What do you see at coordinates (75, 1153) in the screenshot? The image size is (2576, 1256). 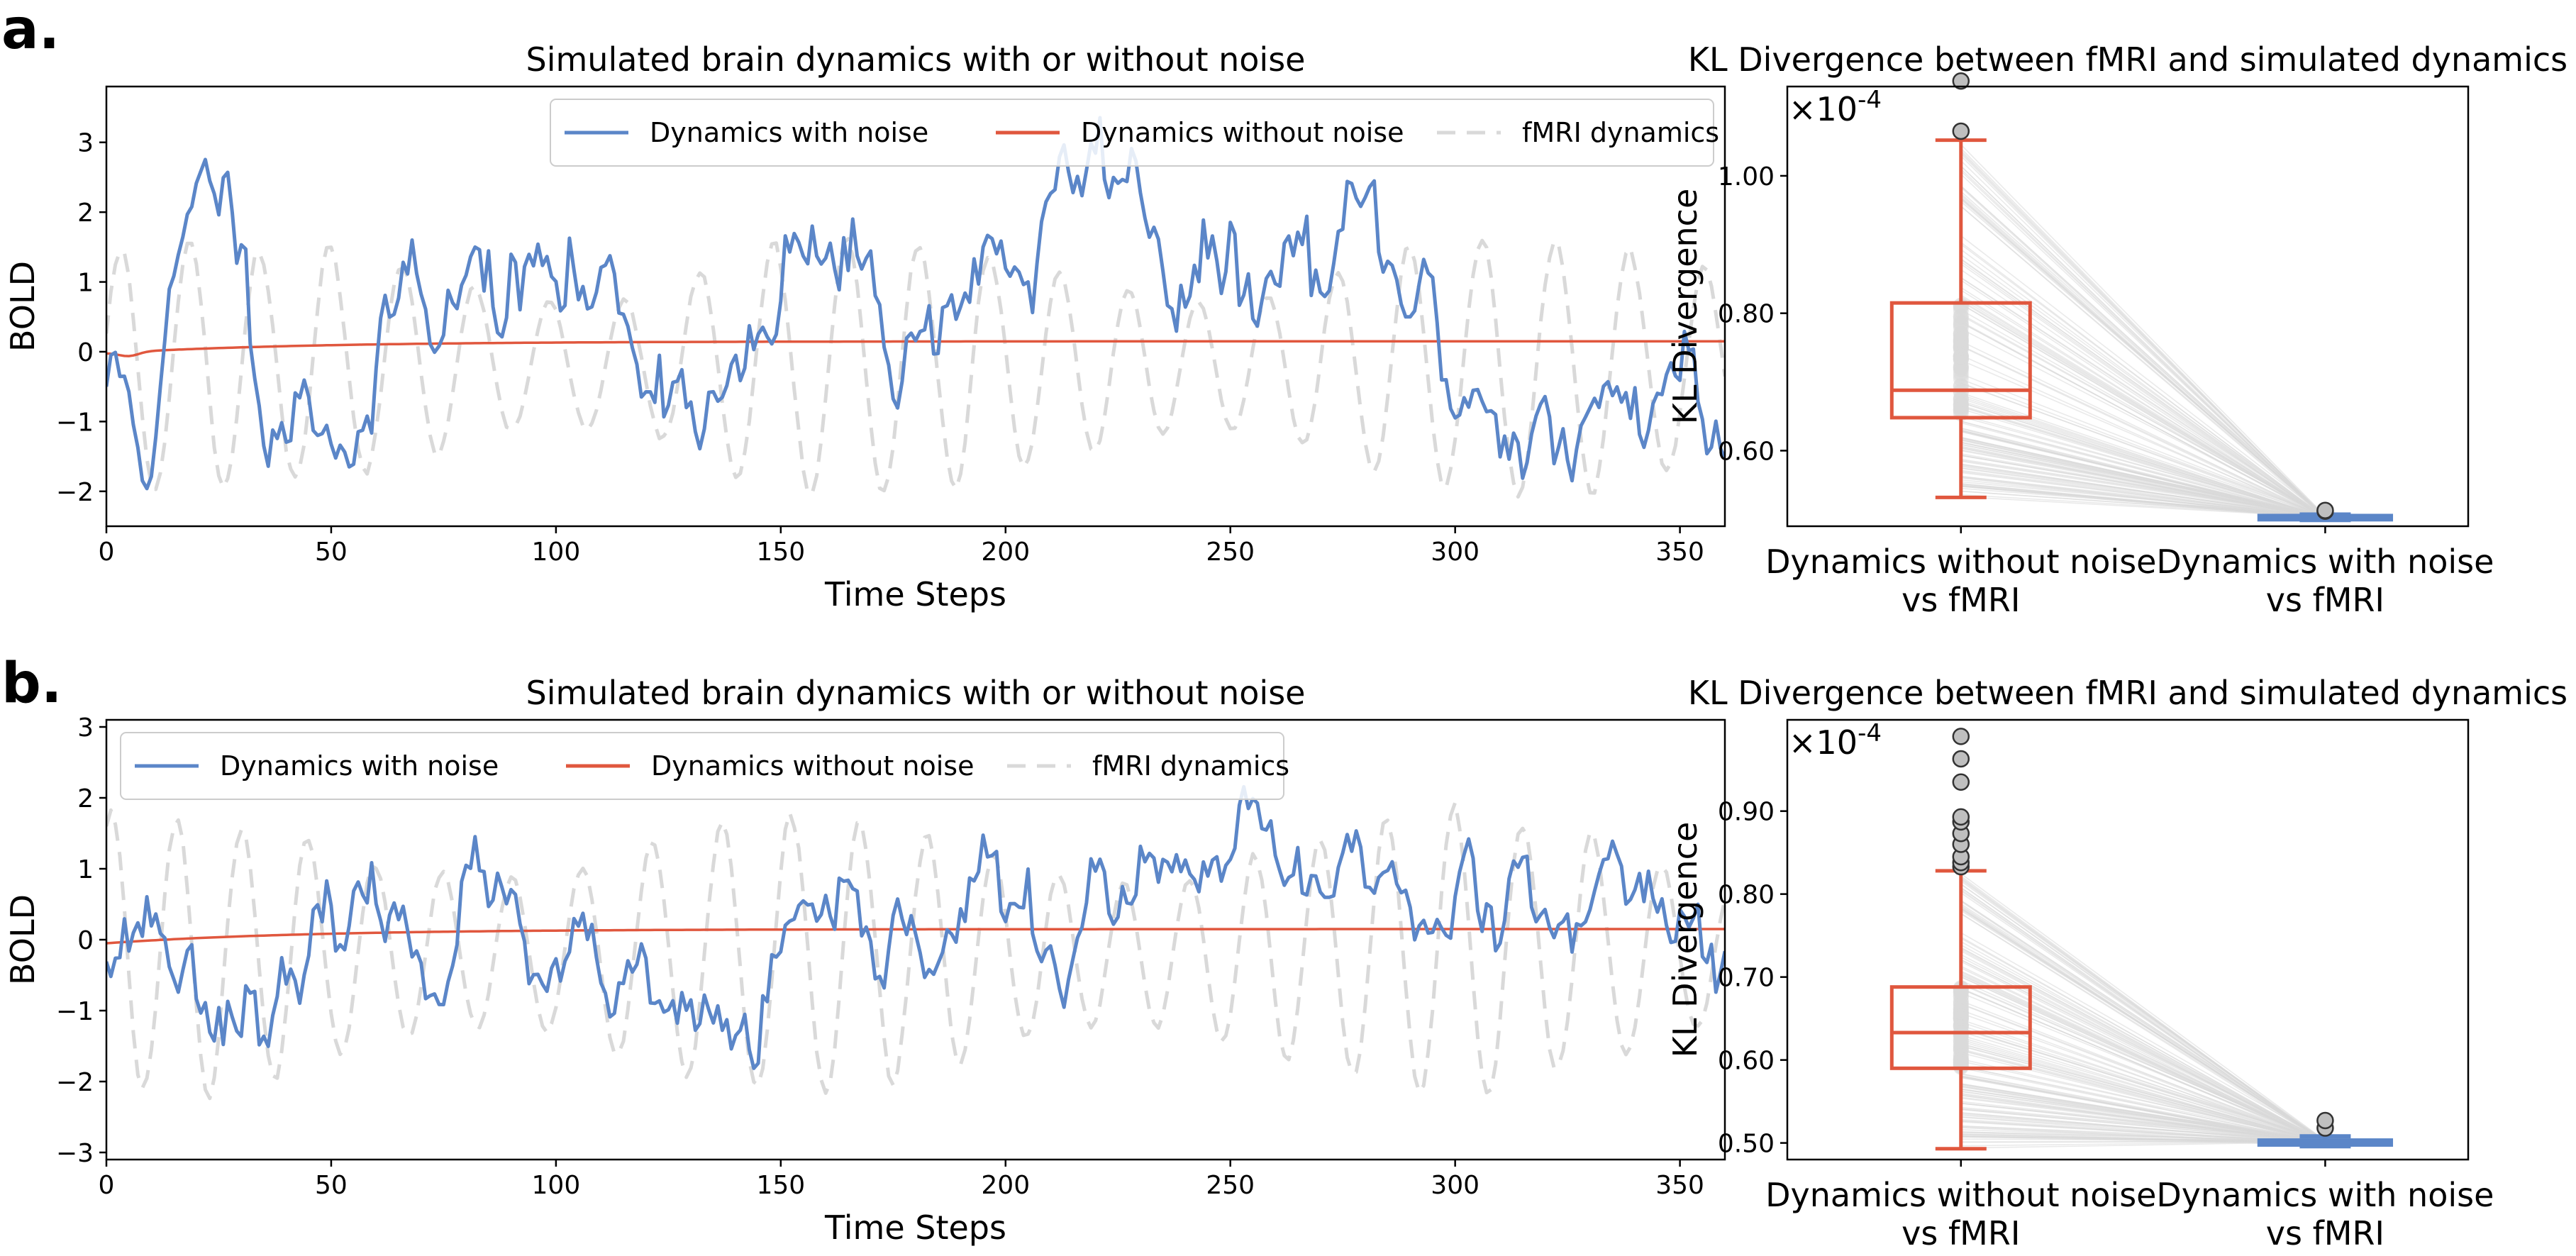 I see `y-tick-label: −3` at bounding box center [75, 1153].